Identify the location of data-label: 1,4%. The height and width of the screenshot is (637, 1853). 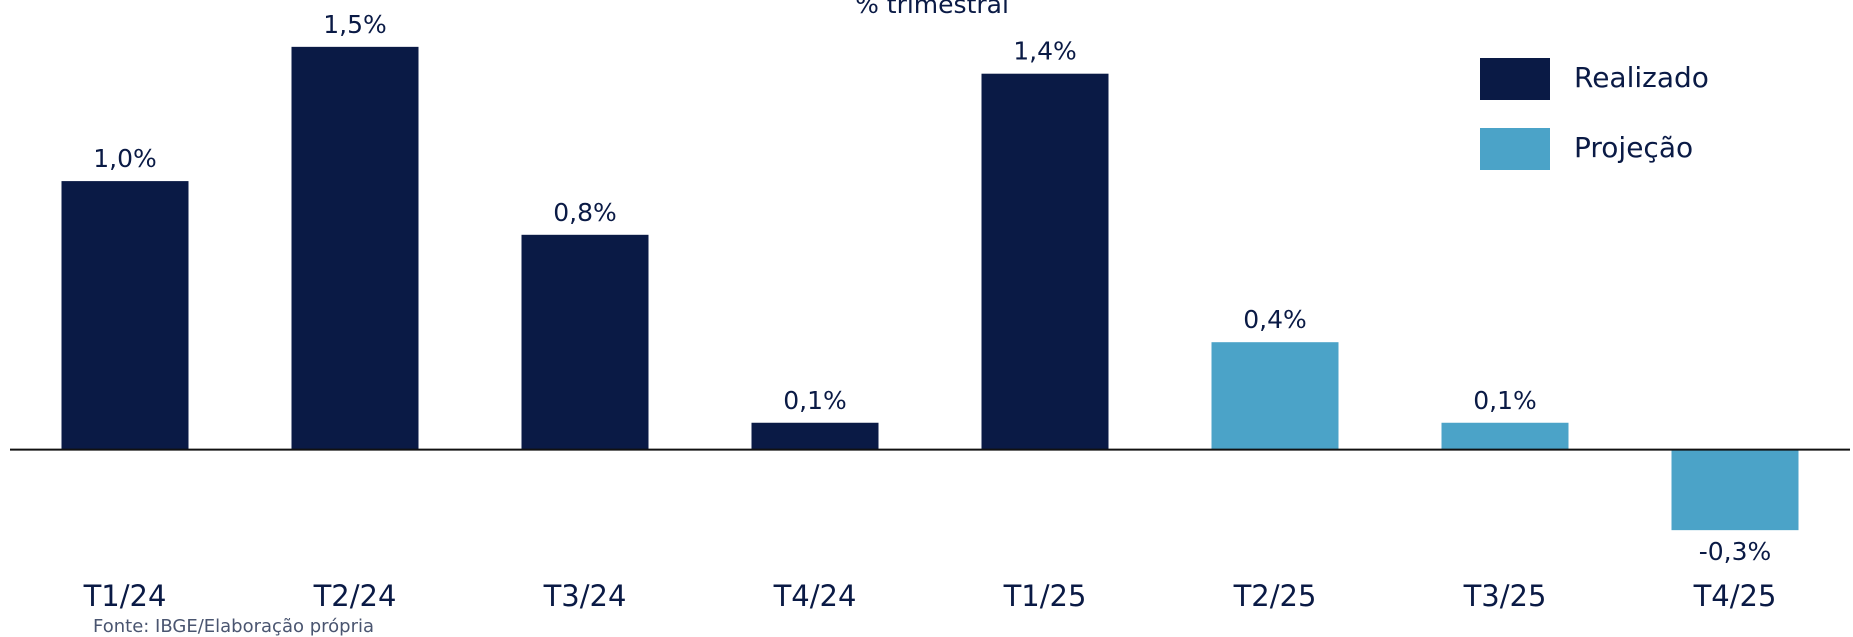
(1045, 51).